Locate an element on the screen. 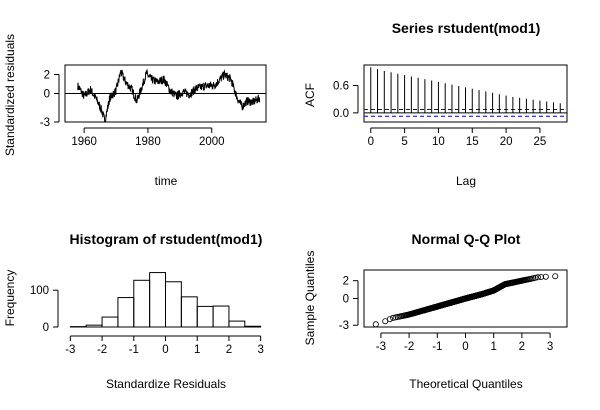  ts-x-tick-label: 1980 is located at coordinates (148, 142).